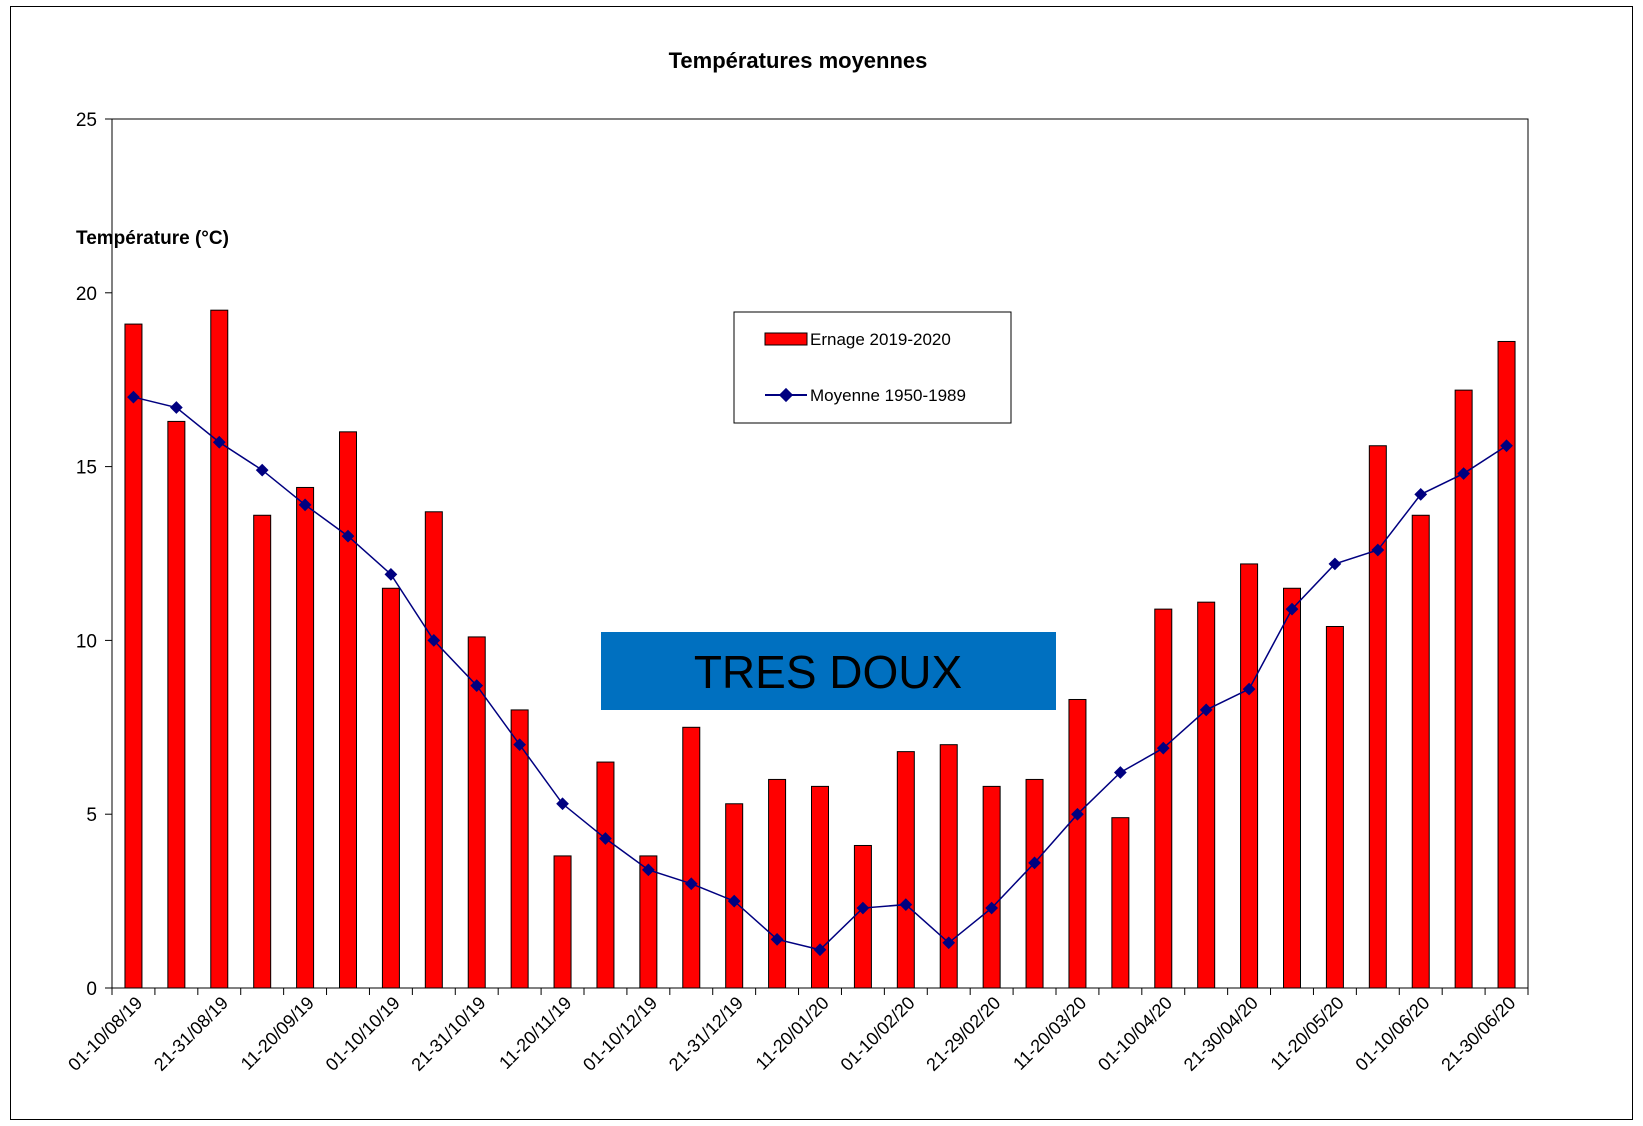 The image size is (1643, 1126). What do you see at coordinates (535, 1033) in the screenshot?
I see `x-tick-label: 11-20/11/19` at bounding box center [535, 1033].